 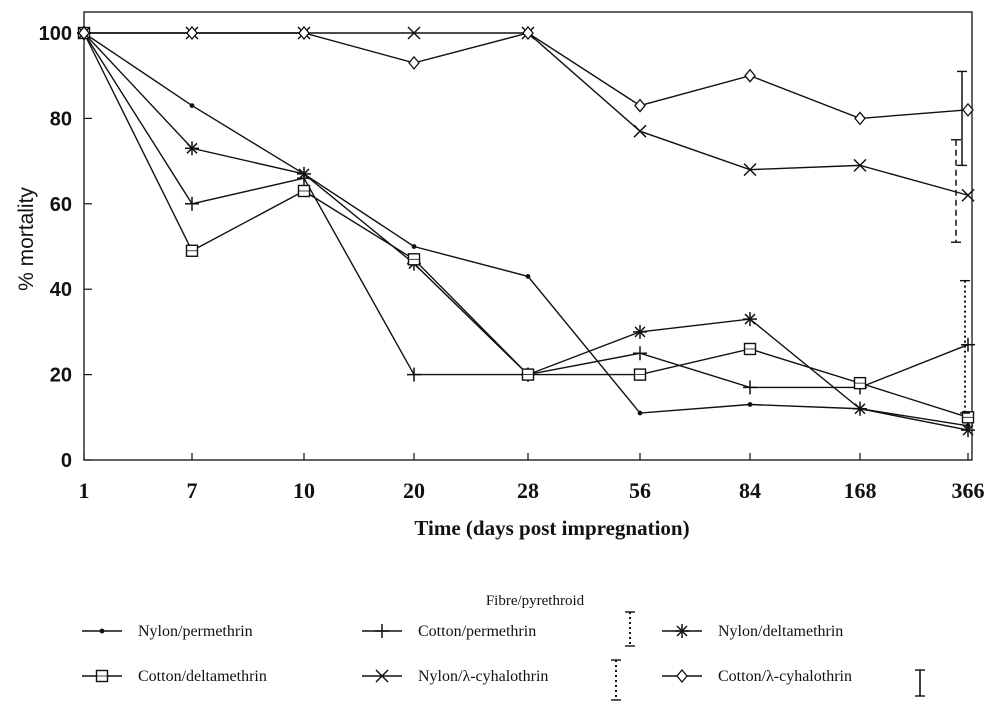 I want to click on x-tick-label: 84, so click(x=750, y=490).